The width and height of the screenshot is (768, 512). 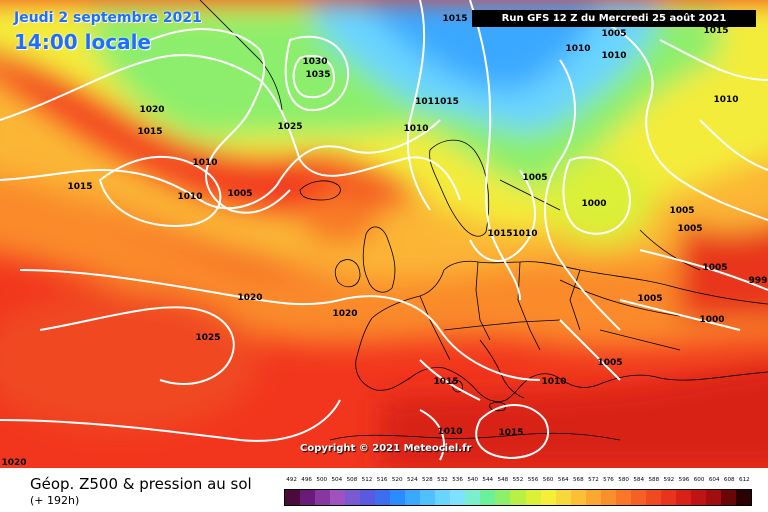 I want to click on isobar-label: 1035, so click(x=317, y=75).